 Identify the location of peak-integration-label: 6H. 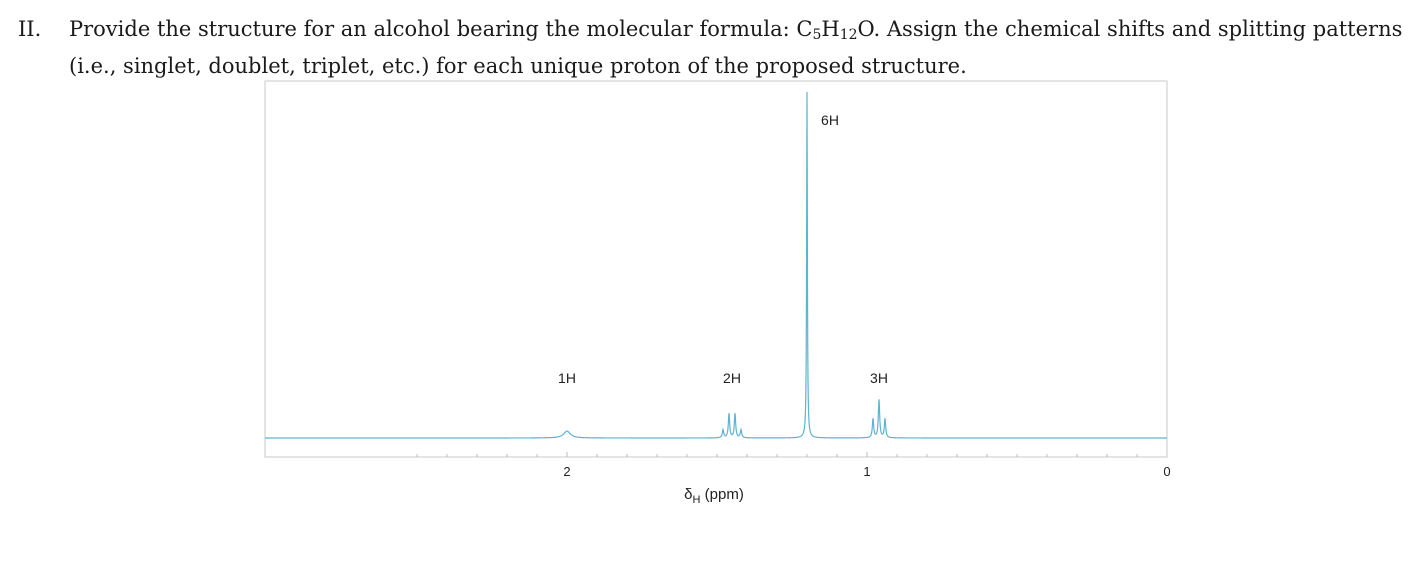
(830, 120).